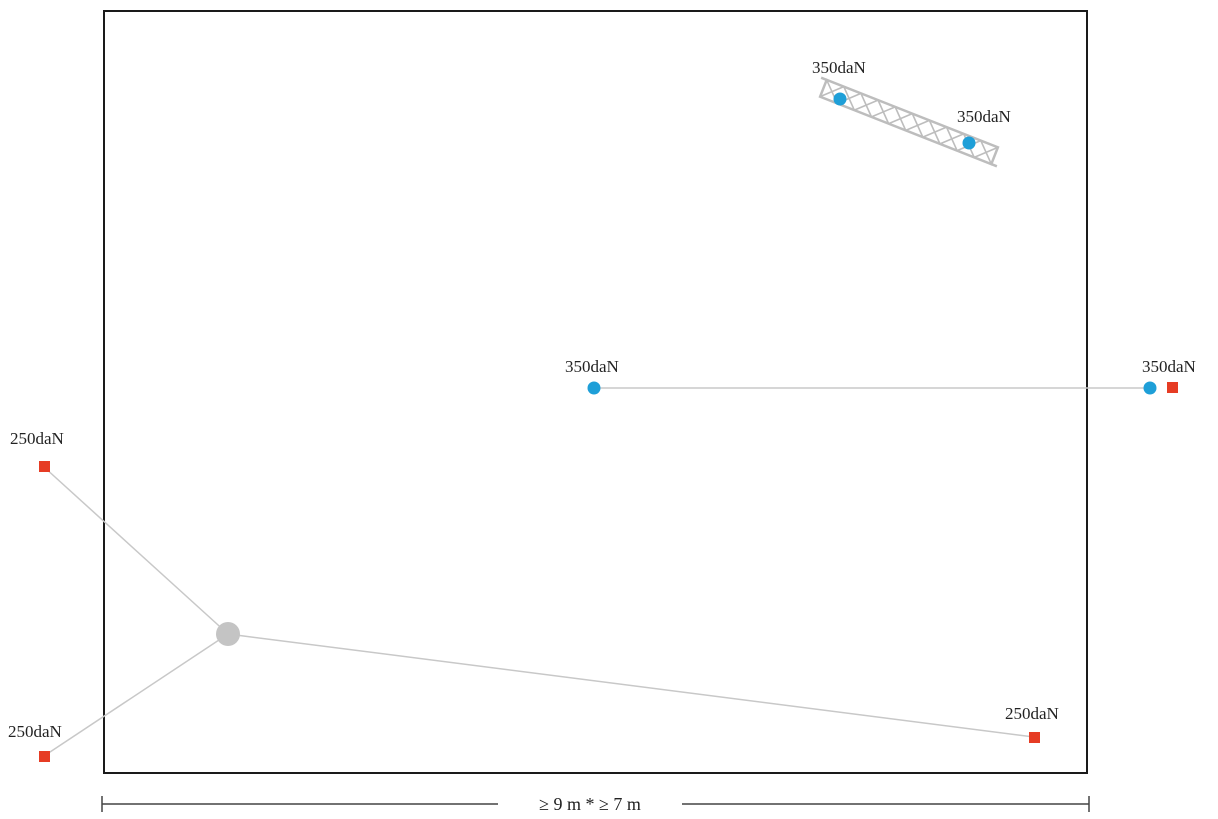 The height and width of the screenshot is (819, 1218). What do you see at coordinates (35, 731) in the screenshot?
I see `label-anchor-bottom-left: 250daN` at bounding box center [35, 731].